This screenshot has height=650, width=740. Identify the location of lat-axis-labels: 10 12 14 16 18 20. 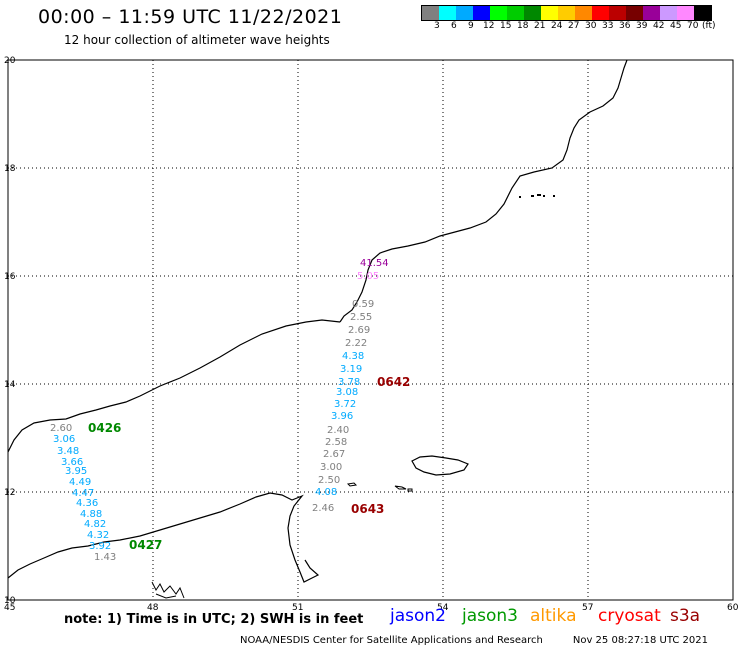
(10, 331).